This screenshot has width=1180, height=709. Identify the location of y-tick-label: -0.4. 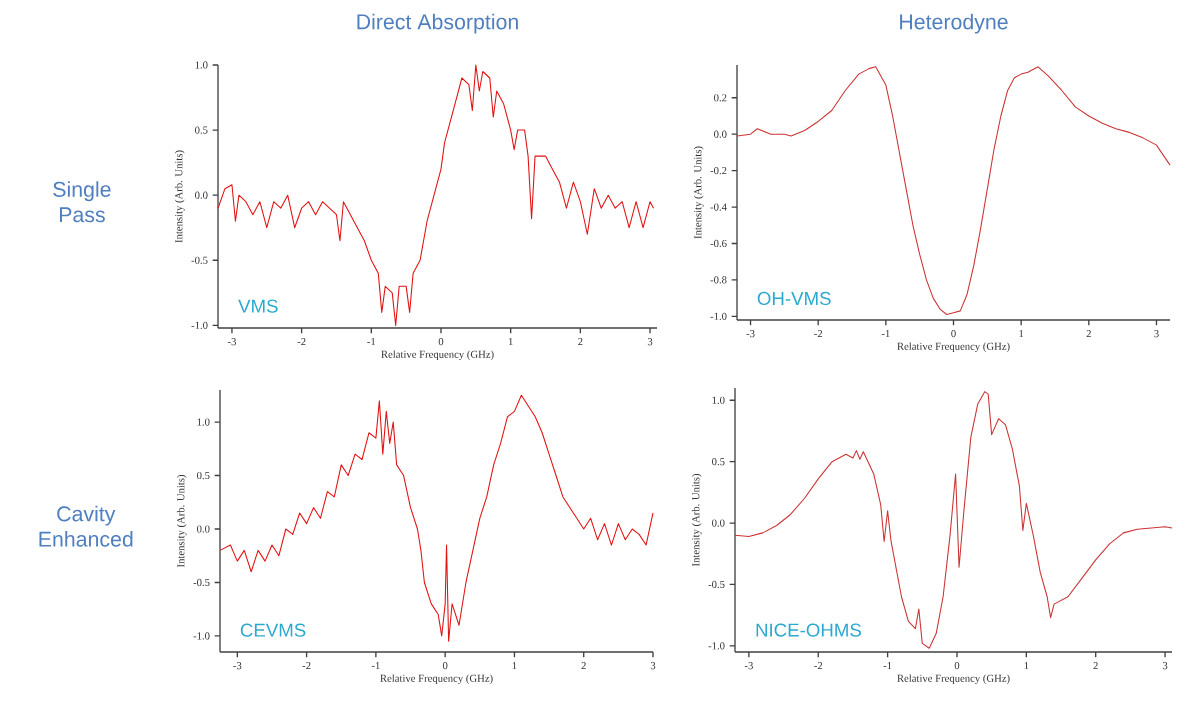
(718, 207).